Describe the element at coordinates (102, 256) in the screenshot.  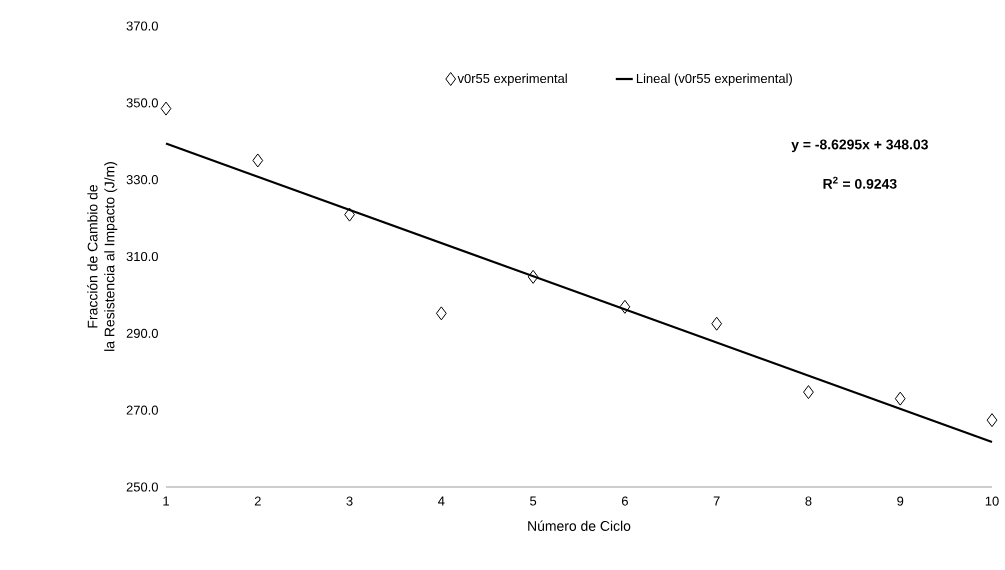
I see `y-axis-title: Fracción de Cambio de la Resistencia al Impacto (J/m)` at that location.